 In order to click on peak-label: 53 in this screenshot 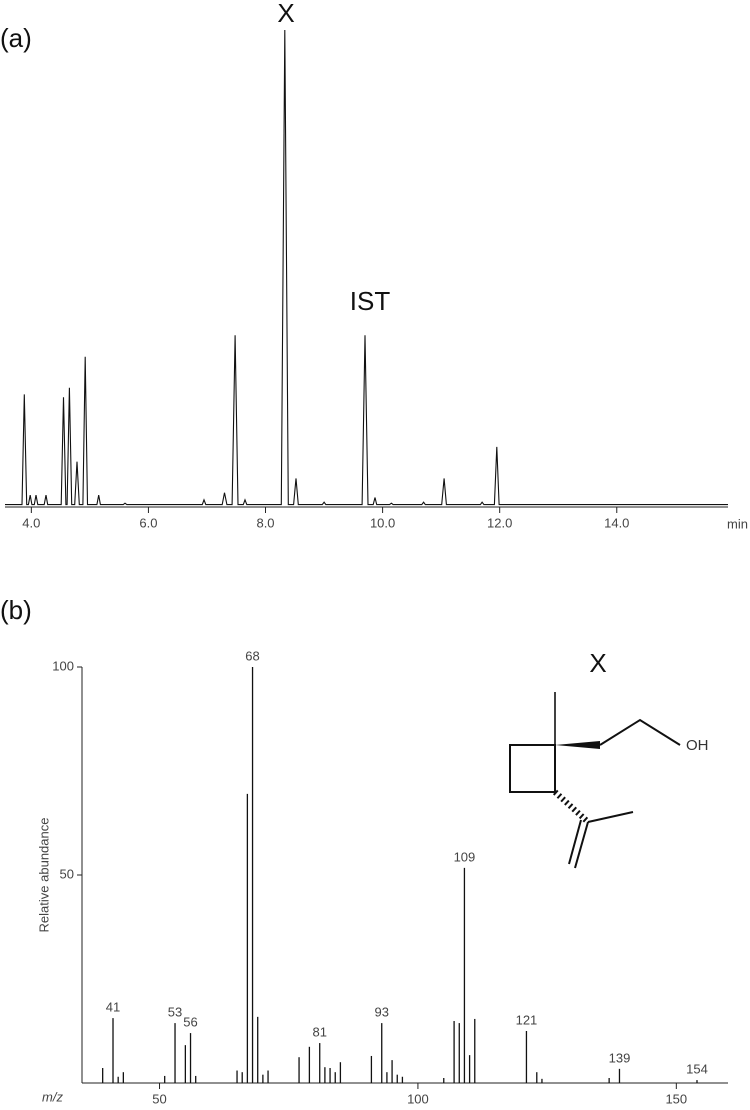, I will do `click(175, 1012)`.